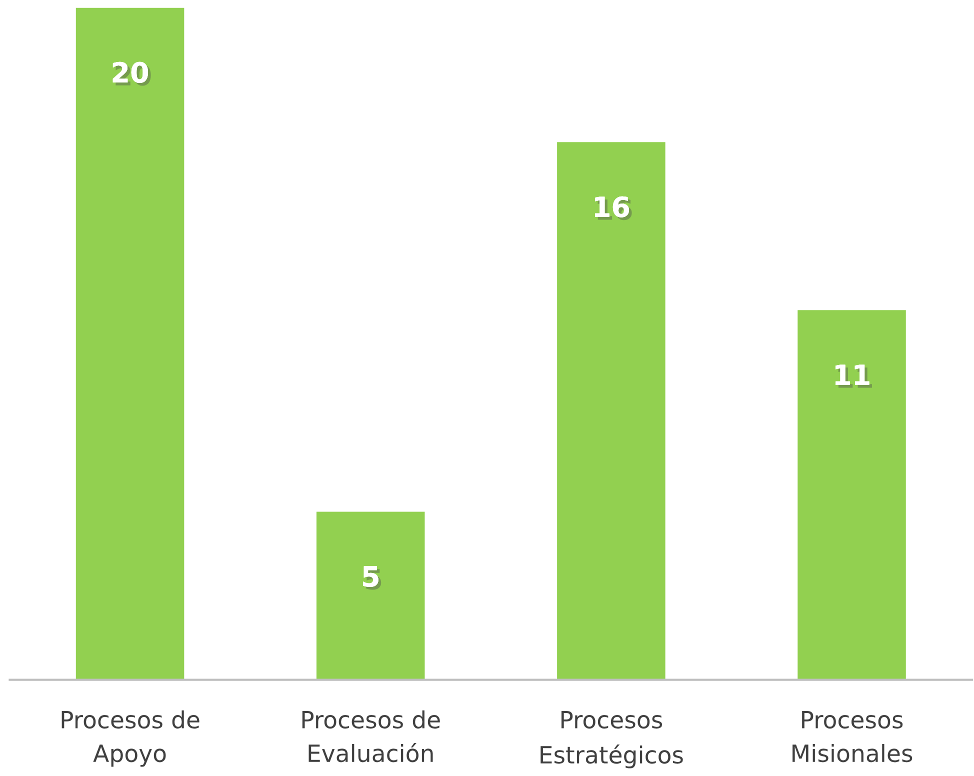 This screenshot has height=776, width=974. I want to click on data-label: 5, so click(372, 578).